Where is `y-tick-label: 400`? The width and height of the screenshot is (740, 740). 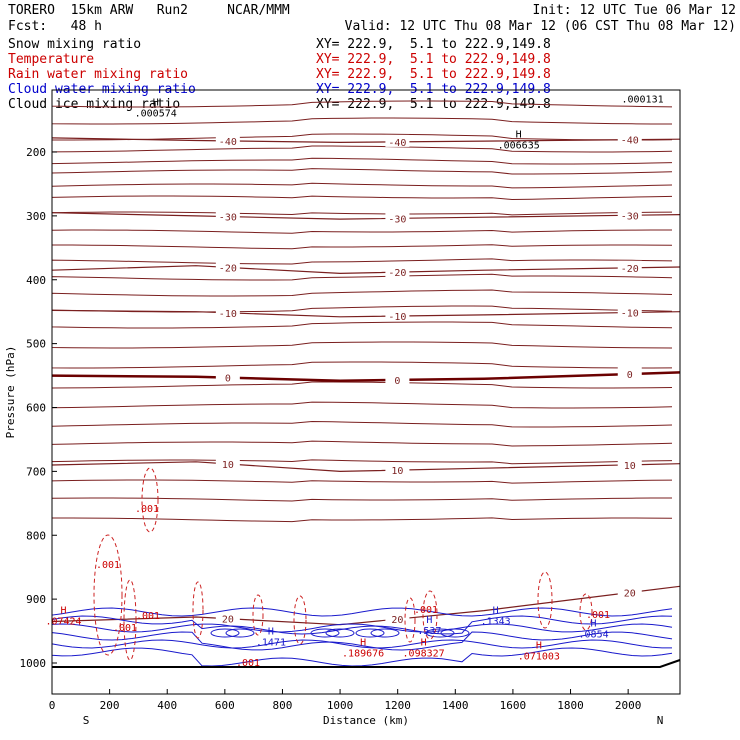 y-tick-label: 400 is located at coordinates (36, 280).